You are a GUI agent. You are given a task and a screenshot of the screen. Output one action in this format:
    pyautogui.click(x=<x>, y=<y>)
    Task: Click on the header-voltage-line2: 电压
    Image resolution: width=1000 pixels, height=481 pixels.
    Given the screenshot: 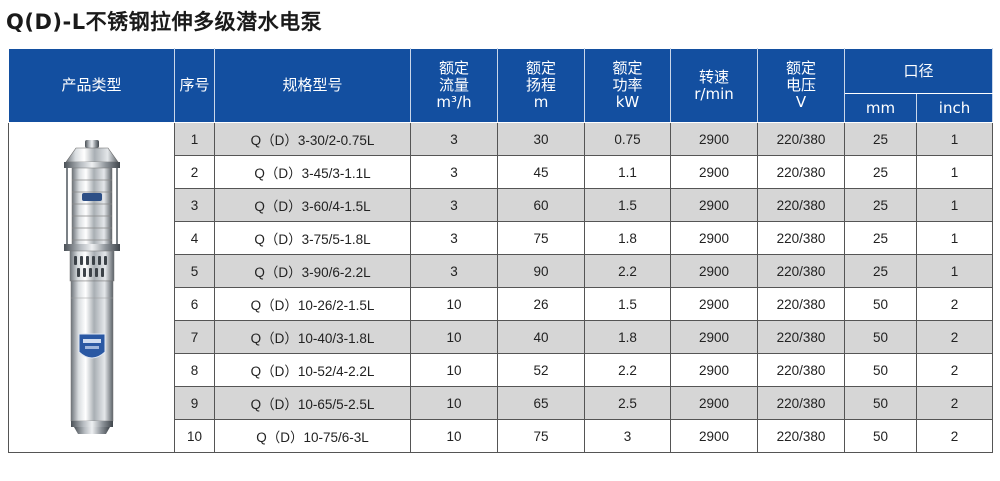 What is the action you would take?
    pyautogui.click(x=800, y=85)
    